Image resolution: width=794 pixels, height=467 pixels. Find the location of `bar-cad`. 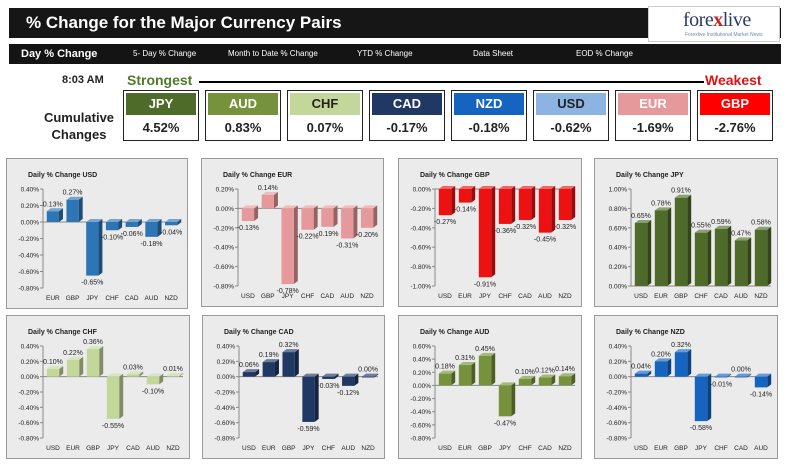

bar-cad is located at coordinates (527, 203).